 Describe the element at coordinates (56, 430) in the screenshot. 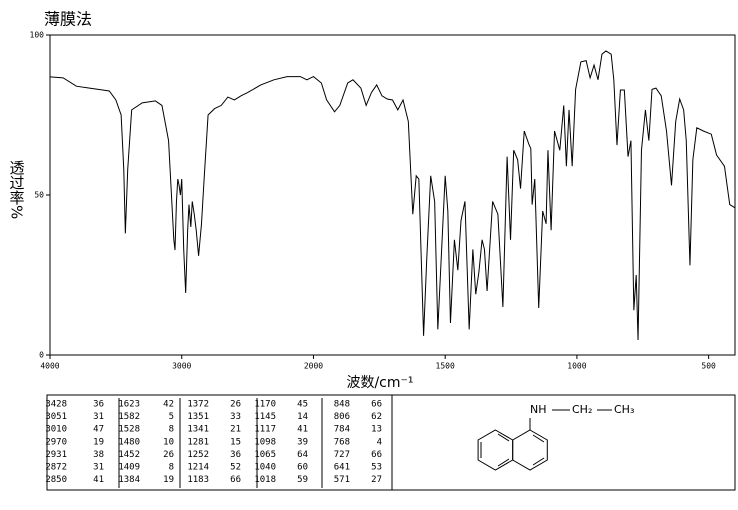

I see `peak-table-cell: 3010` at that location.